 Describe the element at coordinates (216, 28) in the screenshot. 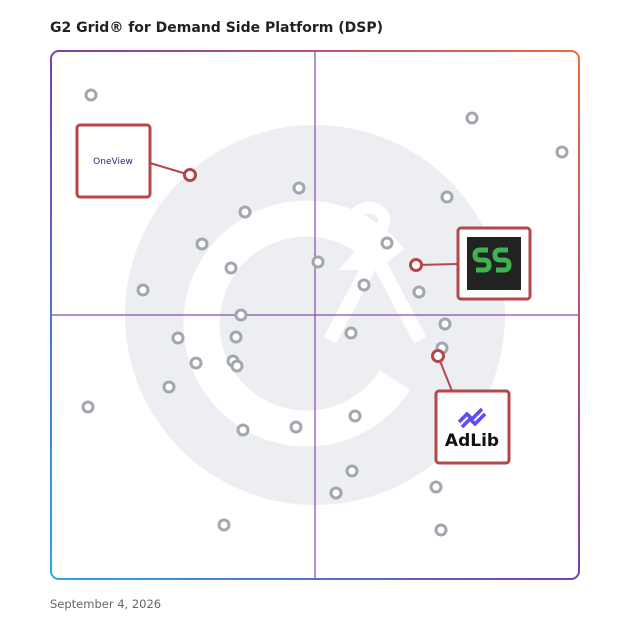

I see `title: G2 Grid® for Demand Side Platform (DSP)` at that location.